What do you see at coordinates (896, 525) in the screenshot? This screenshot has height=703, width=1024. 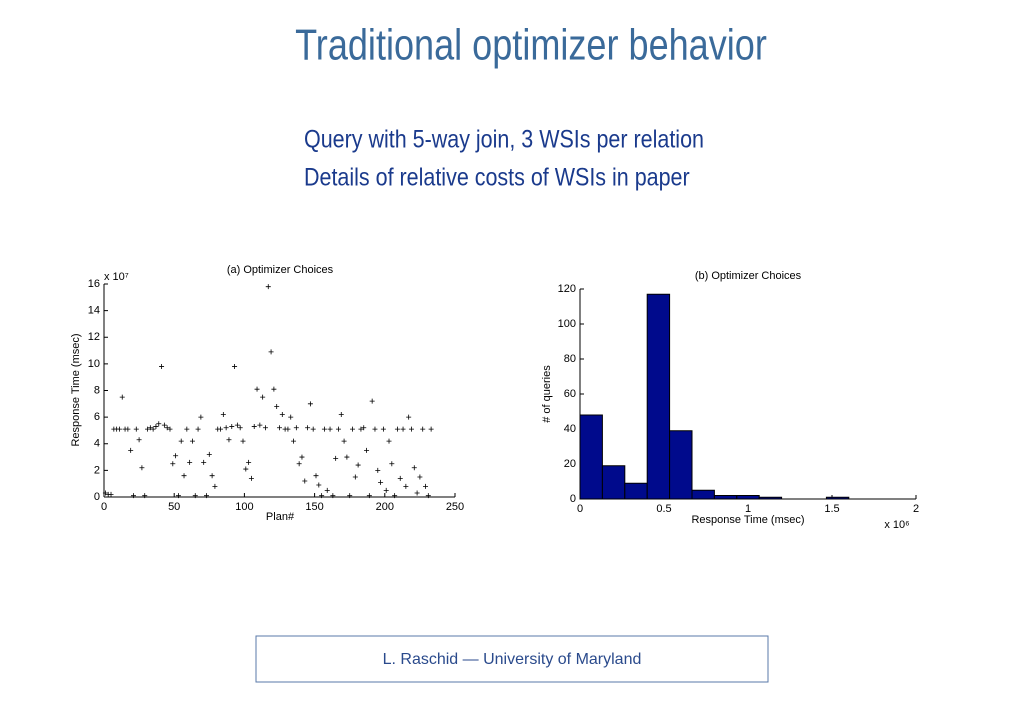 I see `axis-multiplier: x 10⁶` at bounding box center [896, 525].